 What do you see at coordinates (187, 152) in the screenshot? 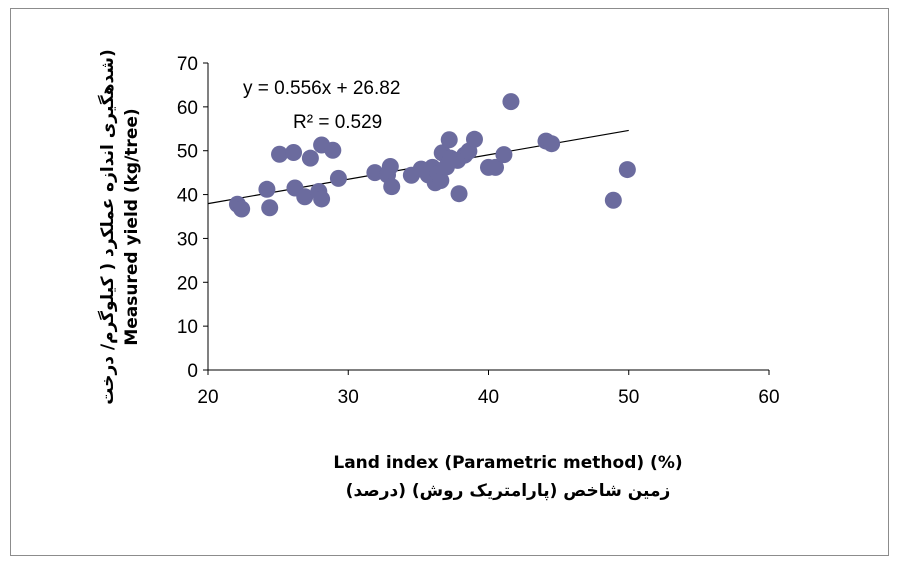
I see `y-tick-label: 50` at bounding box center [187, 152].